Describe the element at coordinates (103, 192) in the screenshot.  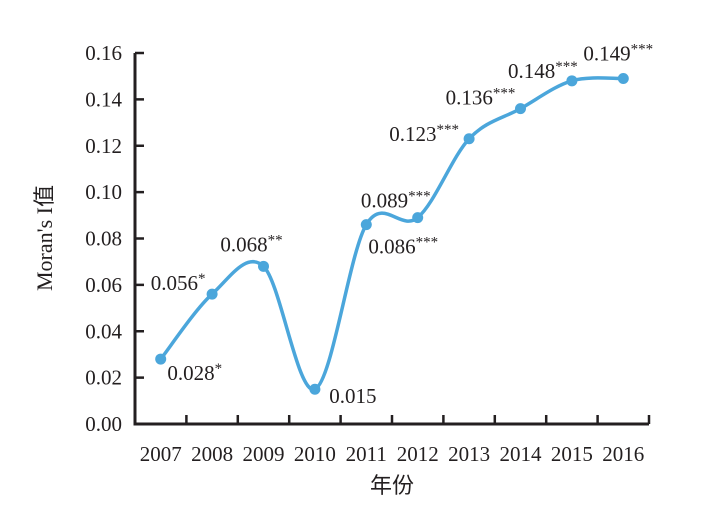
I see `y-tick-label-0.10: 0.10` at that location.